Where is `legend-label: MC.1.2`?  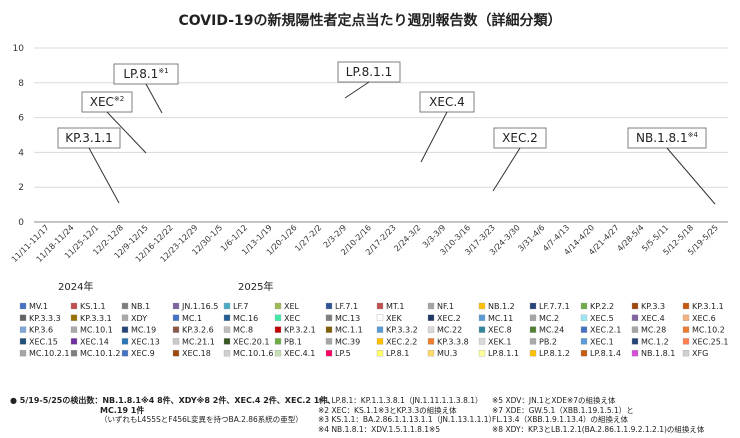
legend-label: MC.1.2 is located at coordinates (655, 341).